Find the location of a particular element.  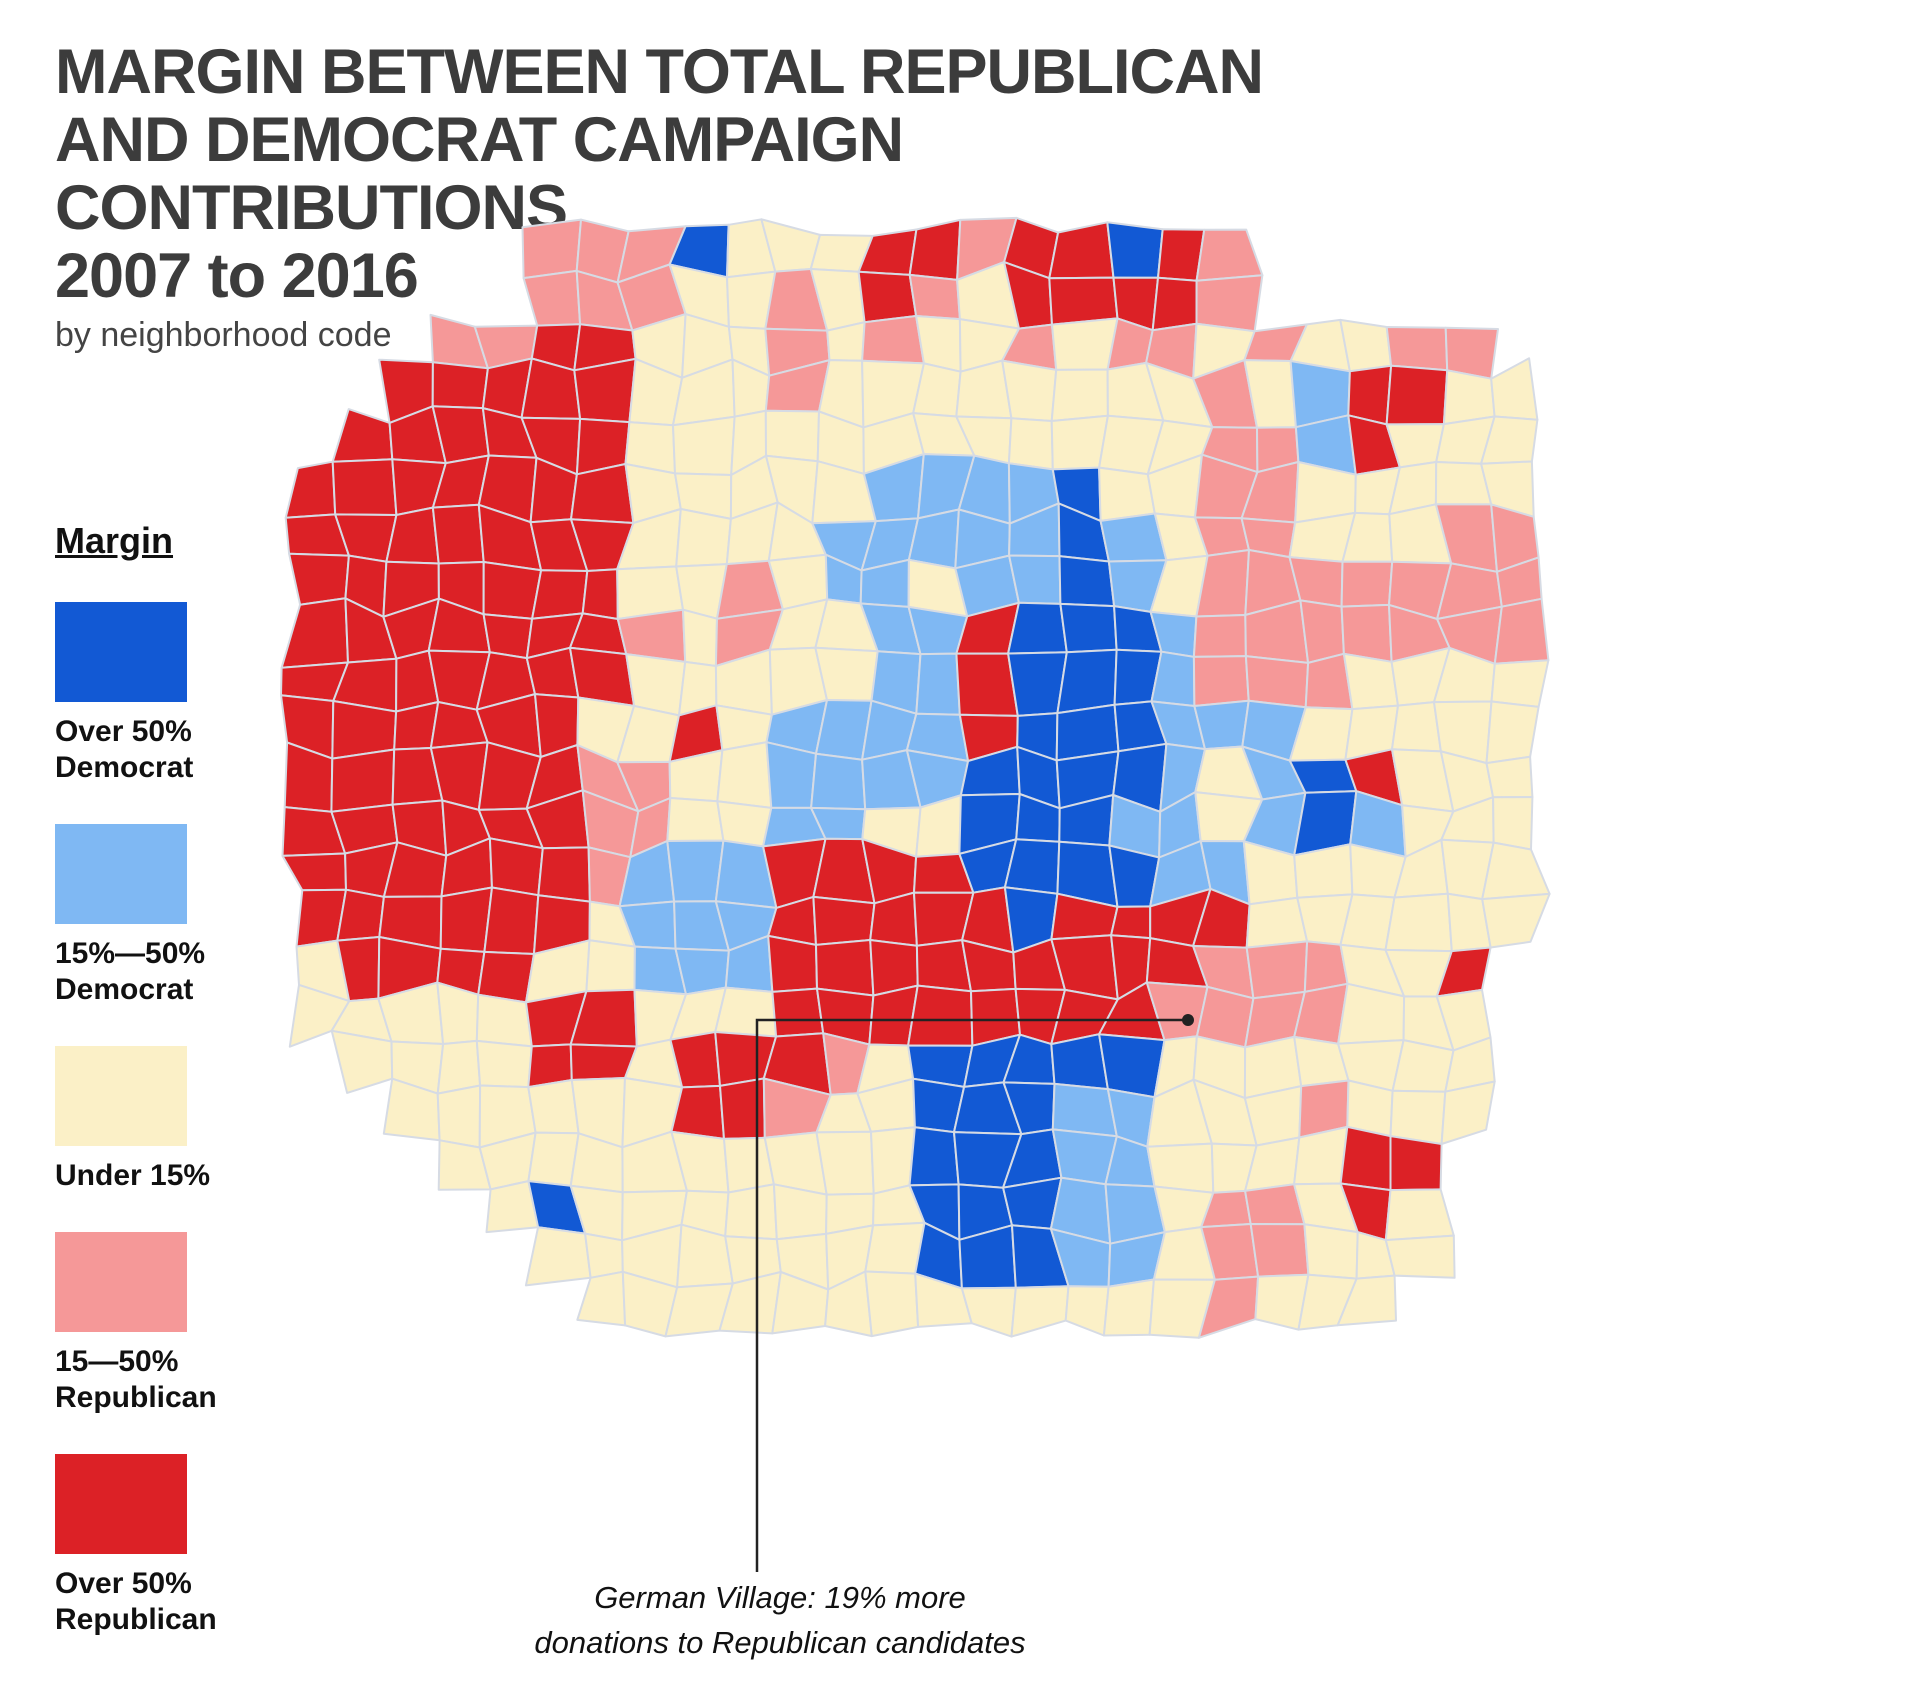

legend-item-under15: Under 15% is located at coordinates (170, 1120).